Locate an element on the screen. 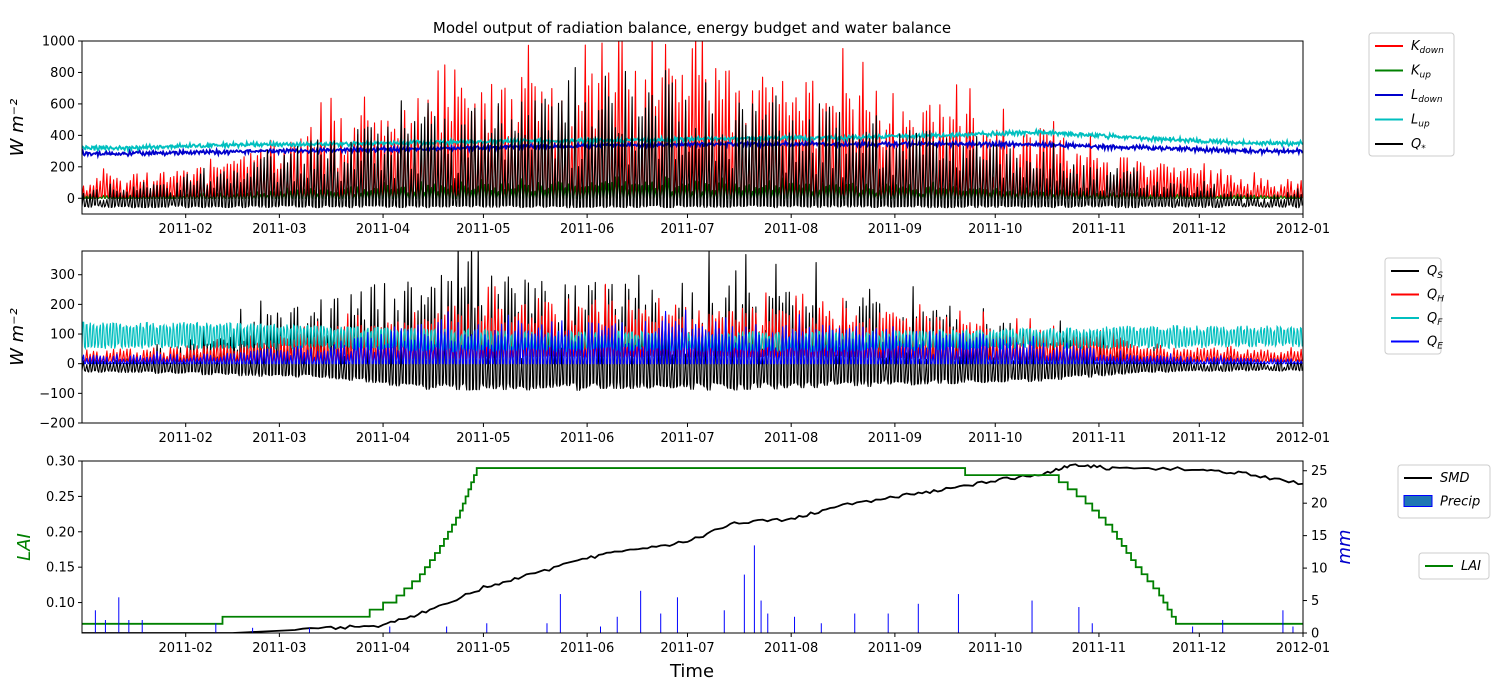  series-ldown is located at coordinates (692, 149).